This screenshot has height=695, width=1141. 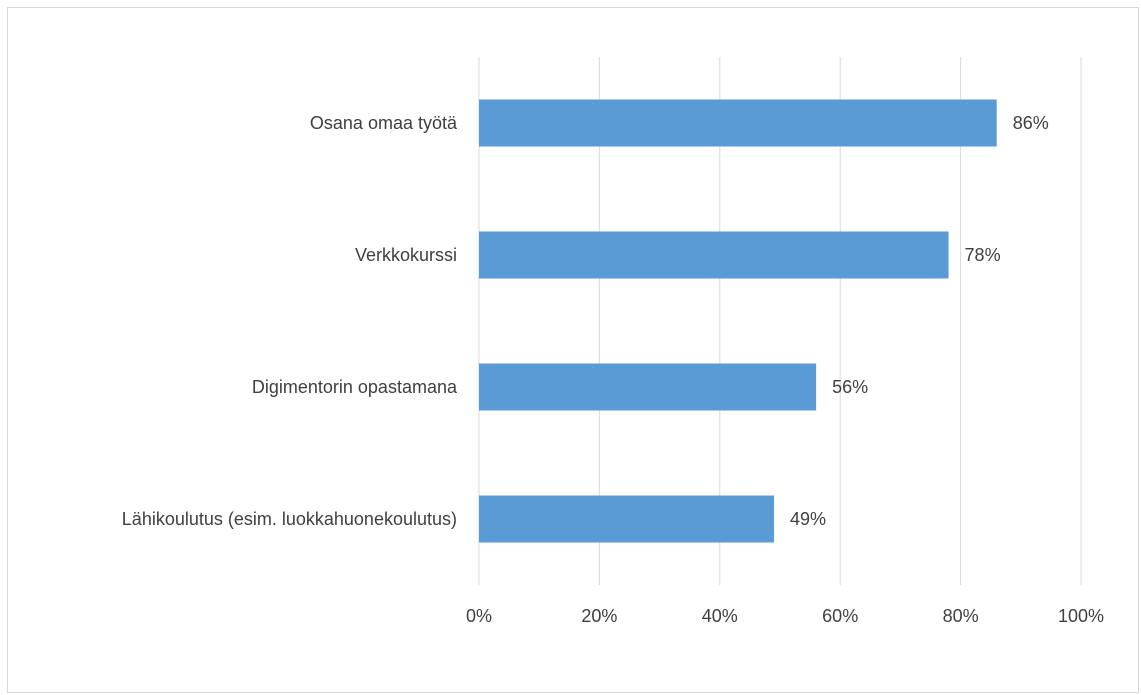 What do you see at coordinates (289, 519) in the screenshot?
I see `category-label: Lähikoulutus (esim. luokkahuonekoulutus)` at bounding box center [289, 519].